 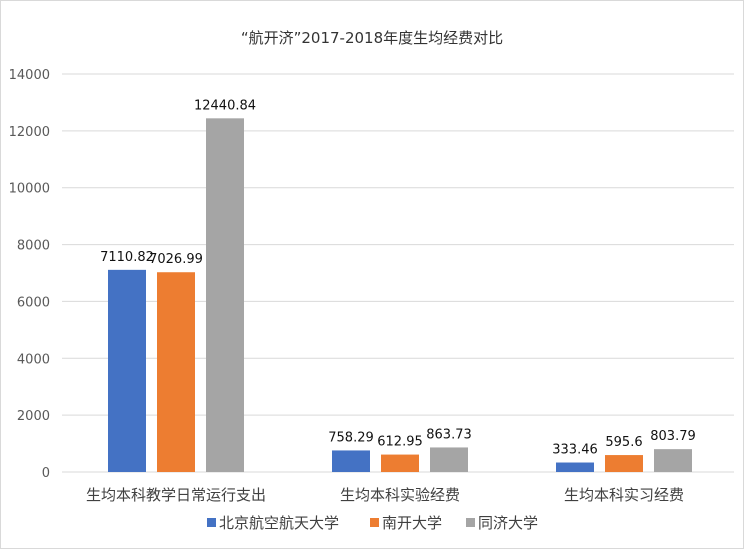 What do you see at coordinates (623, 442) in the screenshot?
I see `data-label: 595.6` at bounding box center [623, 442].